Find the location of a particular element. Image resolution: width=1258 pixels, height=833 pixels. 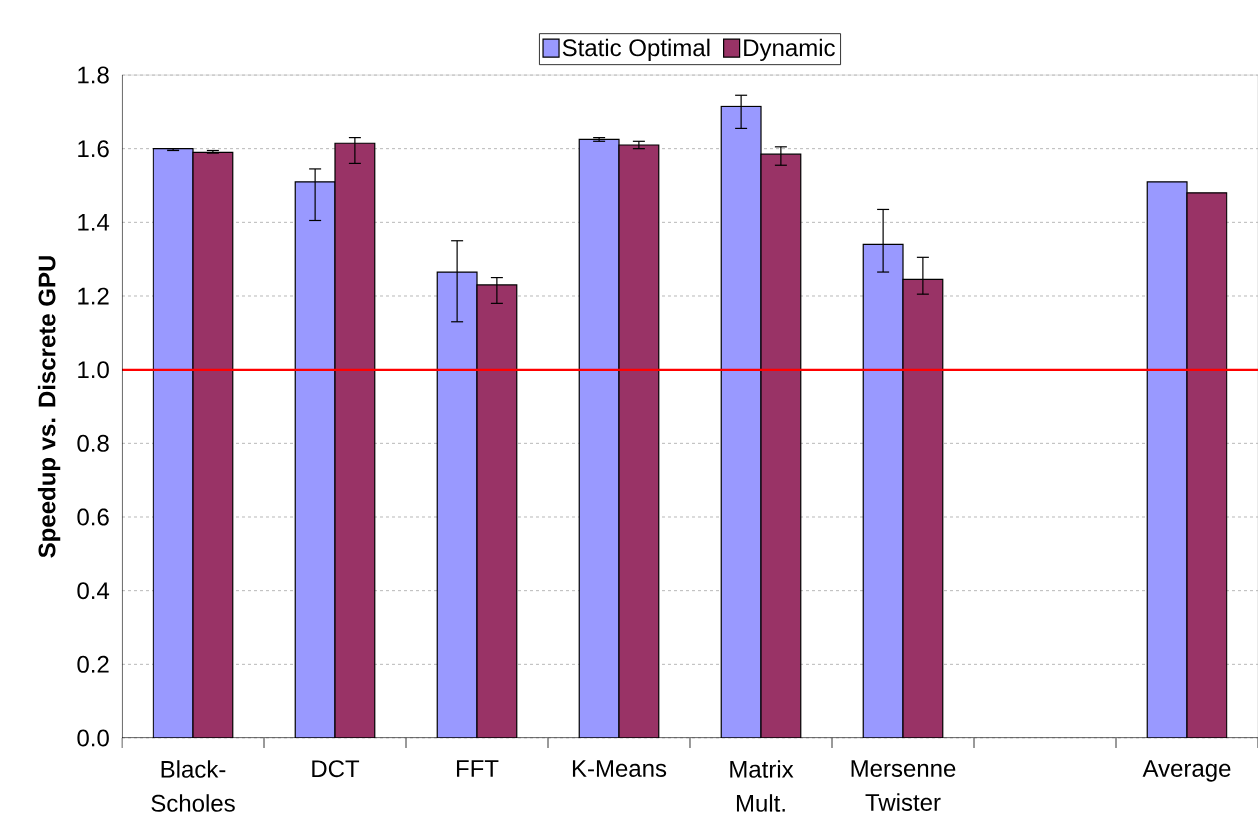

x-tick-label: FFT is located at coordinates (477, 768).